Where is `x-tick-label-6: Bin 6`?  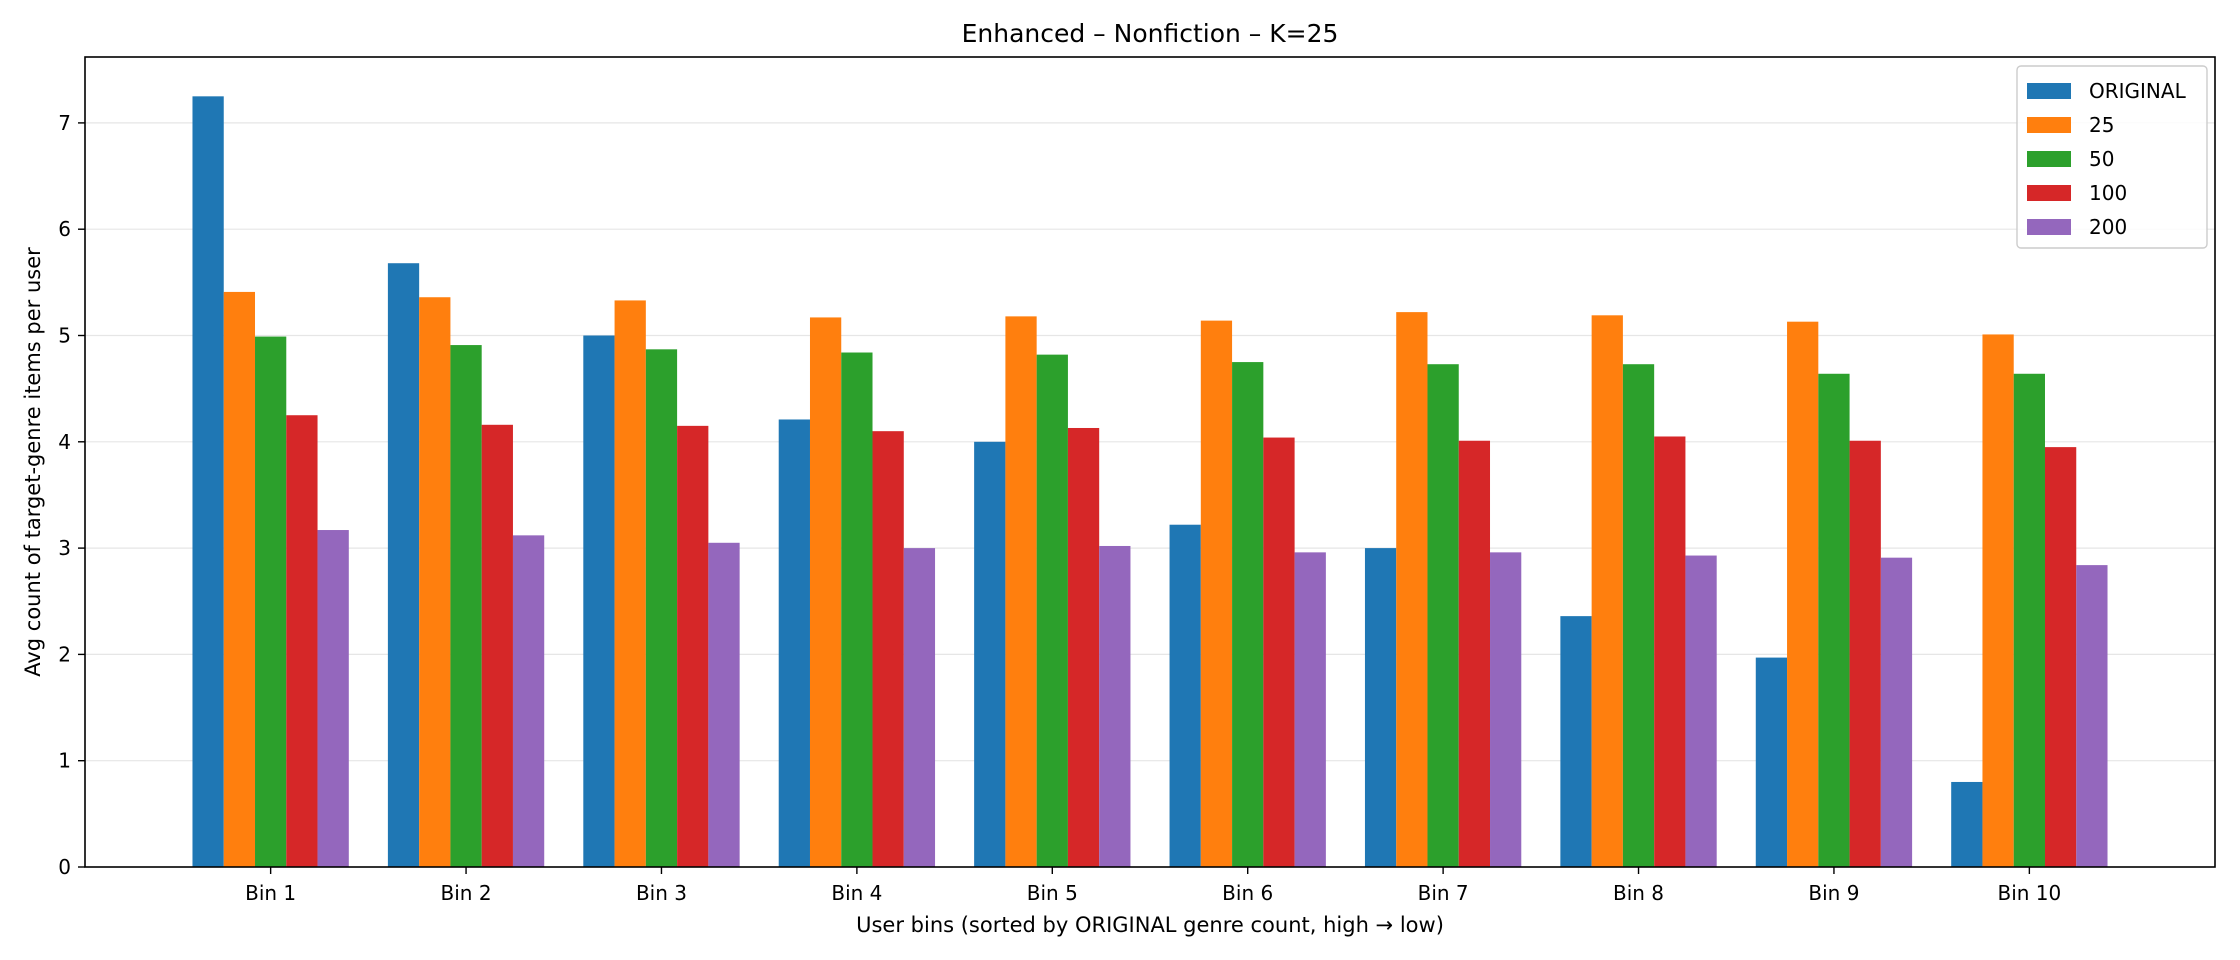
x-tick-label-6: Bin 6 is located at coordinates (1247, 893).